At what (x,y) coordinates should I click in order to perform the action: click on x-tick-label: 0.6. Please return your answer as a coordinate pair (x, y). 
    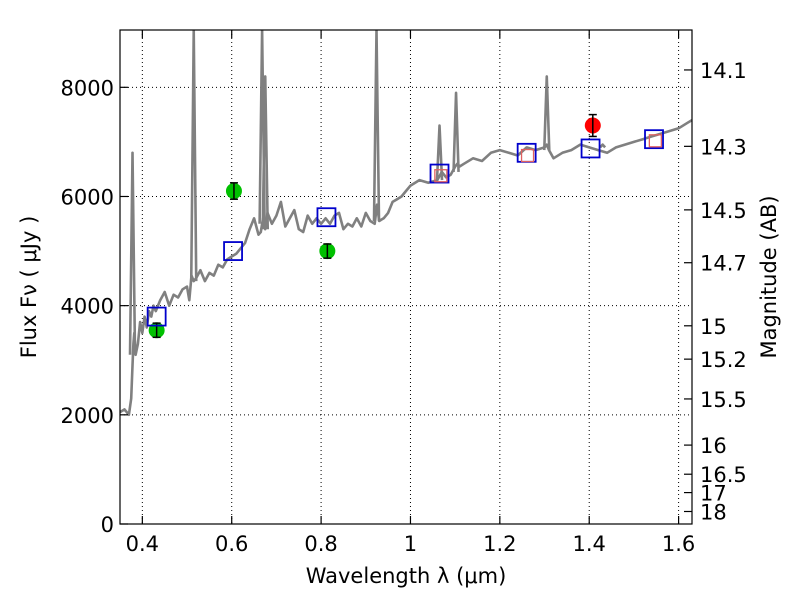
    Looking at the image, I should click on (231, 544).